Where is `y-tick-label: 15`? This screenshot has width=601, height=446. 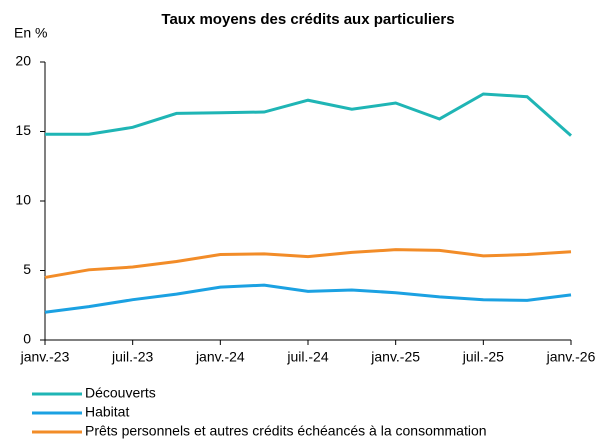 y-tick-label: 15 is located at coordinates (23, 130).